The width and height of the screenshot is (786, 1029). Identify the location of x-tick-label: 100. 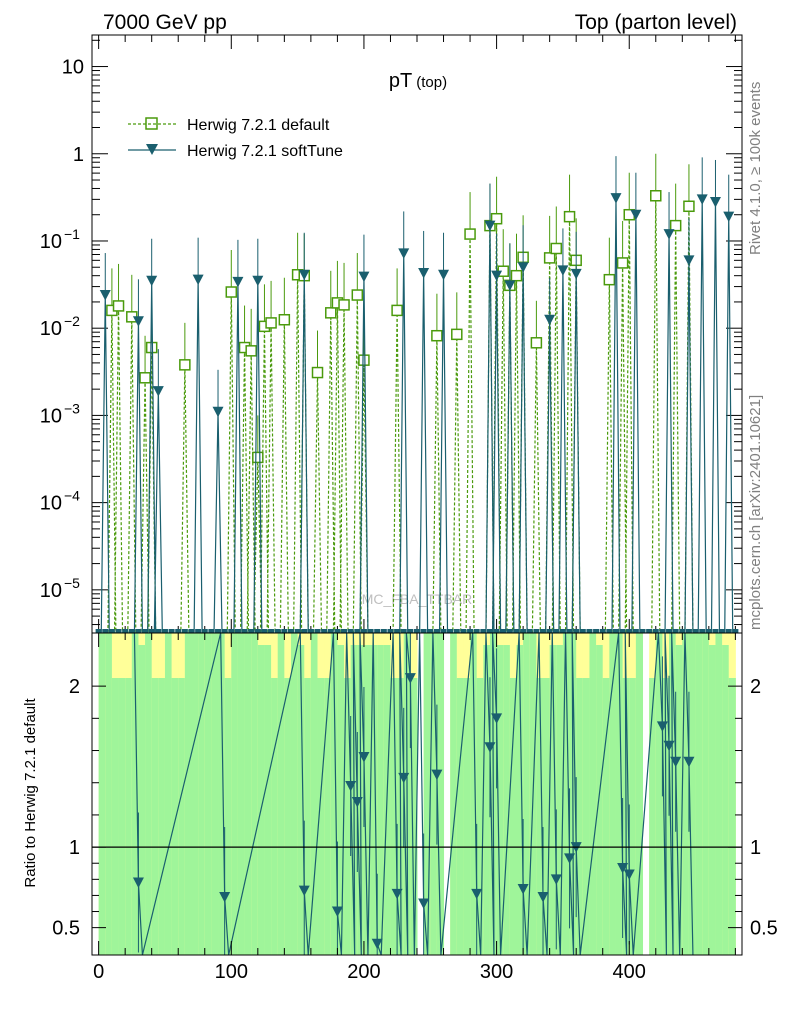
(231, 972).